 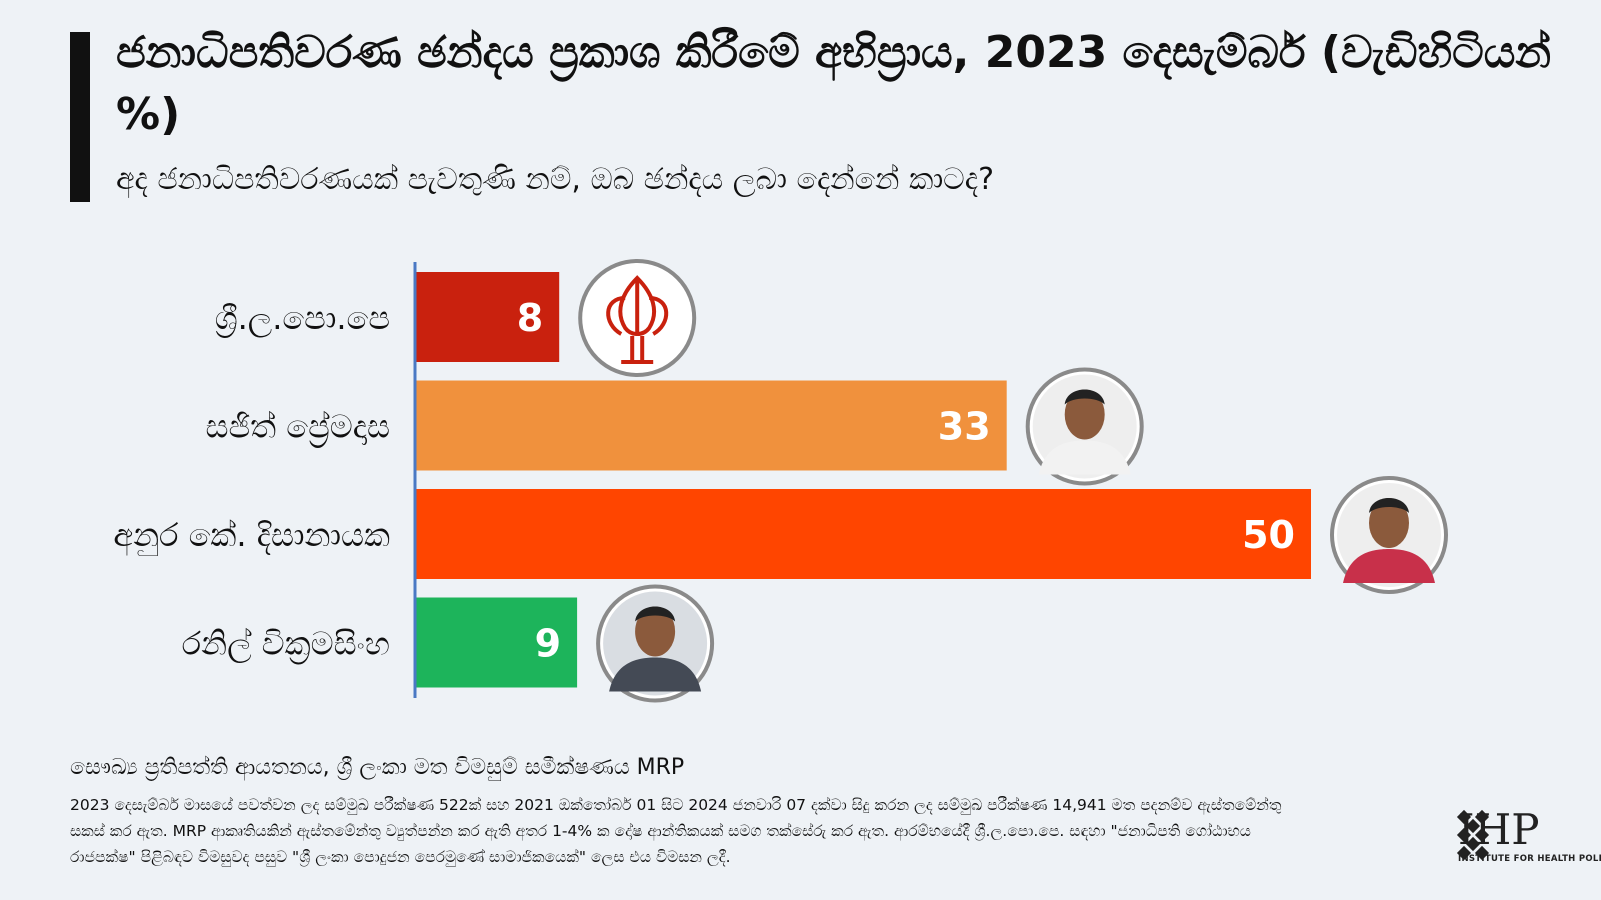 I want to click on lotus-bud-icon, so click(x=637, y=319).